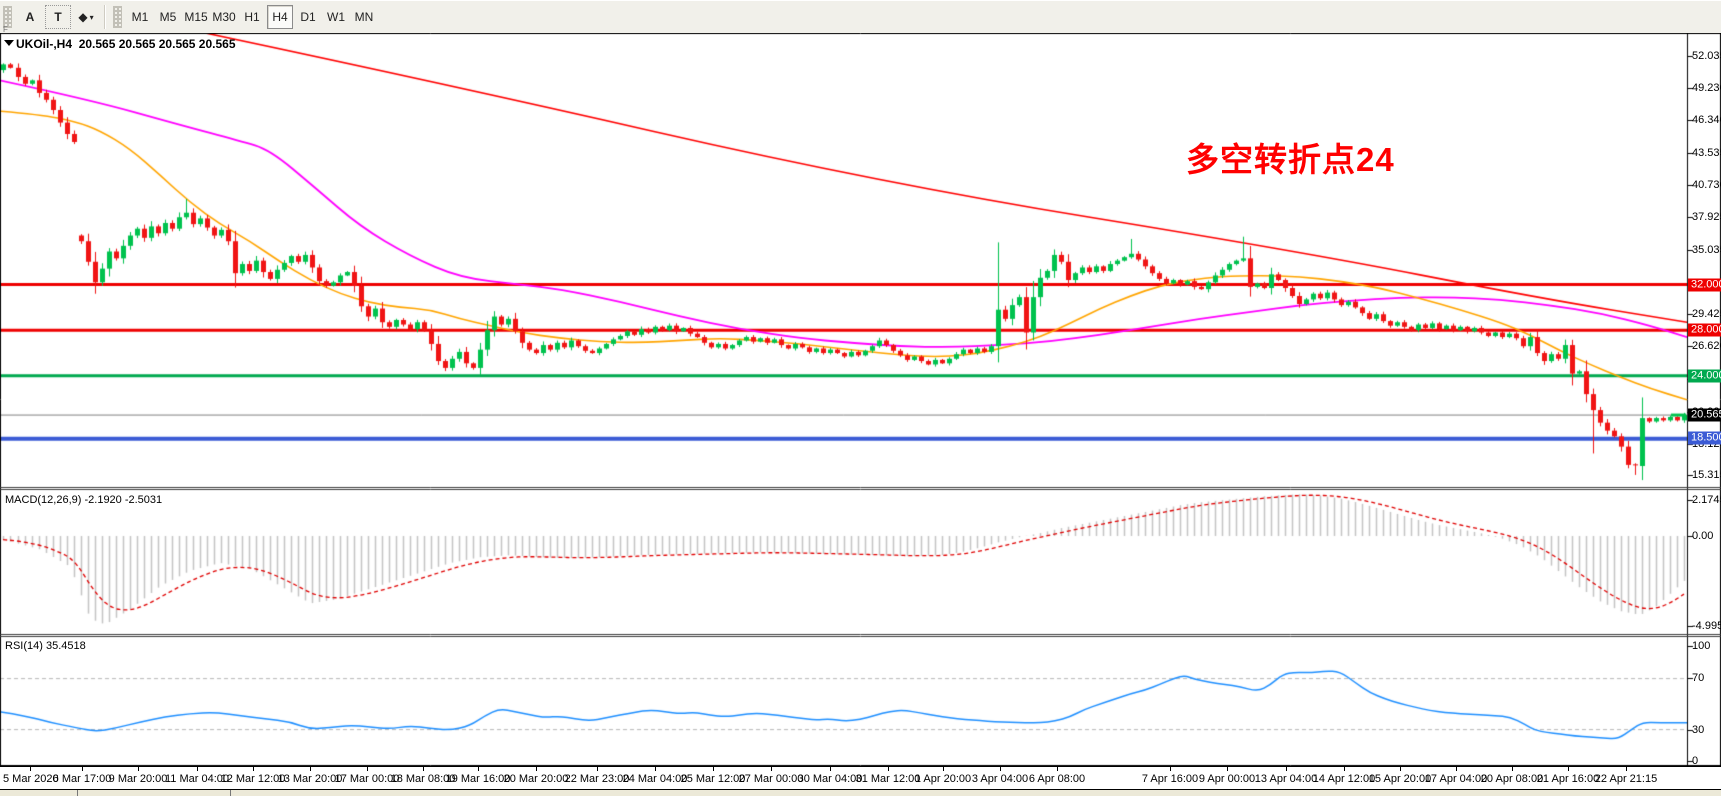 Image resolution: width=1721 pixels, height=796 pixels. What do you see at coordinates (308, 17) in the screenshot?
I see `timeframe-button-d1: D1` at bounding box center [308, 17].